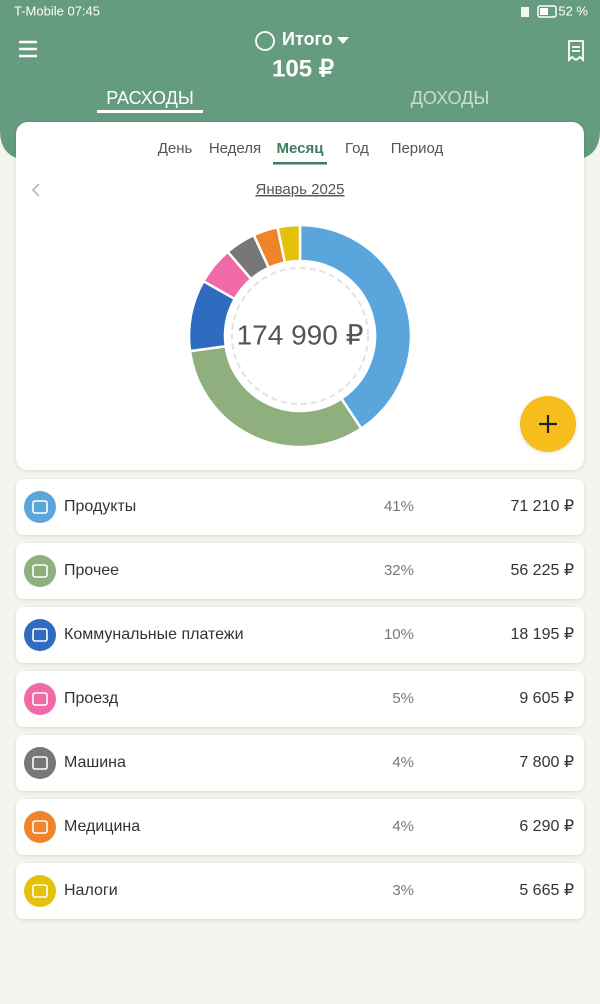 Image resolution: width=600 pixels, height=1004 pixels. I want to click on category-percent: 3%, so click(403, 890).